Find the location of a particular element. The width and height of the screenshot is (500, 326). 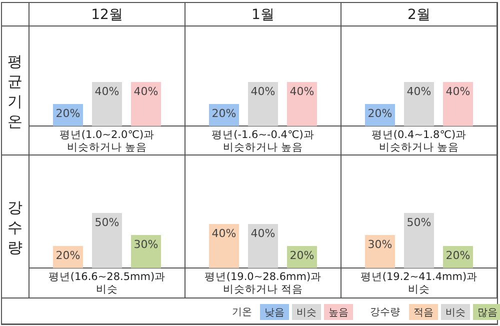

text: 낮음 is located at coordinates (274, 313).